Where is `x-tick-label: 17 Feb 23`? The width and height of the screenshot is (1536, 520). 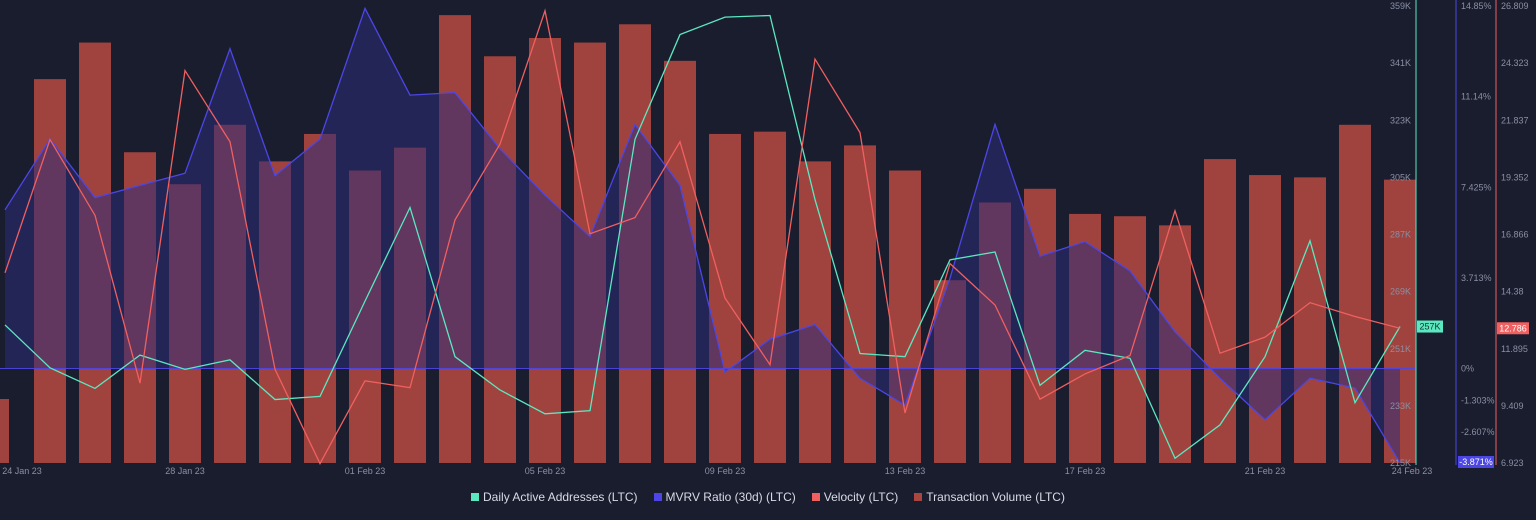
x-tick-label: 17 Feb 23 is located at coordinates (1085, 471).